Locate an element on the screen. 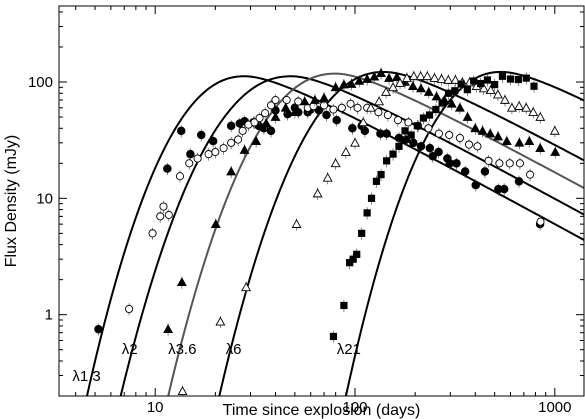 This screenshot has height=419, width=585. curve-label-λ3.6: λ3.6 is located at coordinates (182, 349).